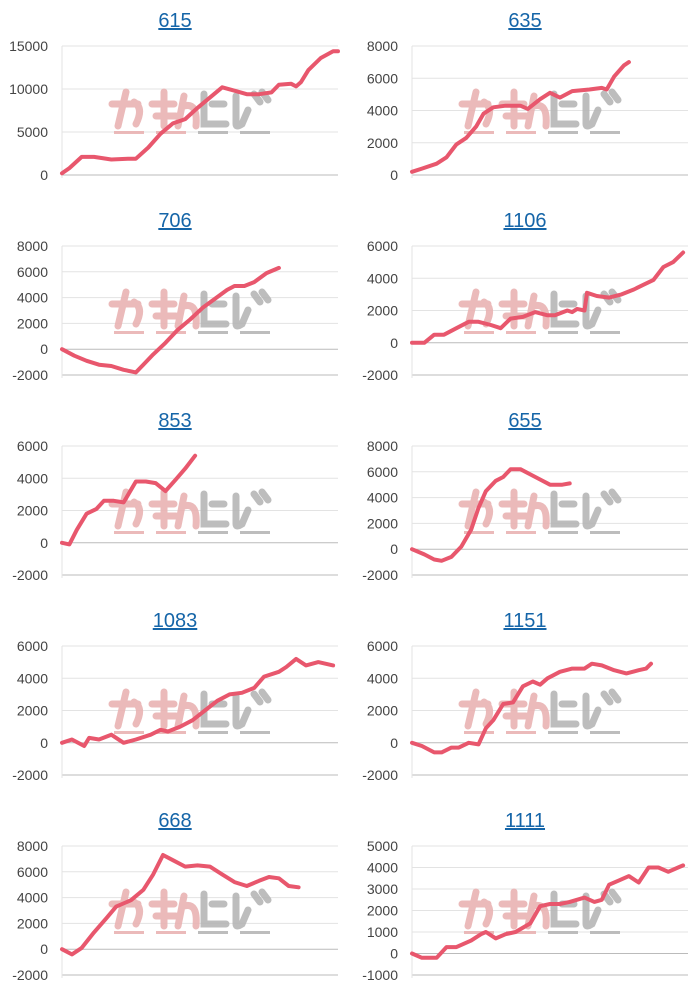  Describe the element at coordinates (175, 221) in the screenshot. I see `chart-title-link: 706` at that location.